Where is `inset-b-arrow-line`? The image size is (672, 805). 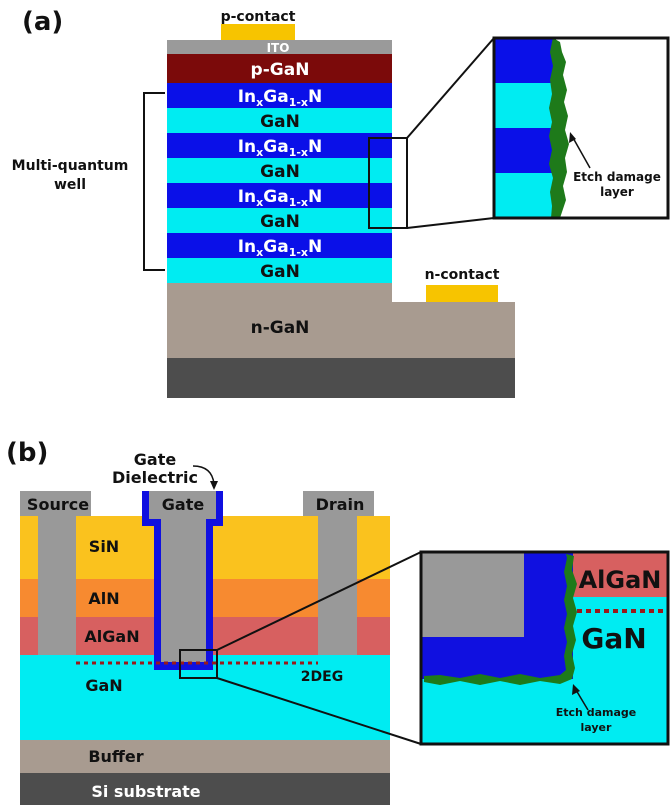
inset-b-arrow-line is located at coordinates (582, 700).